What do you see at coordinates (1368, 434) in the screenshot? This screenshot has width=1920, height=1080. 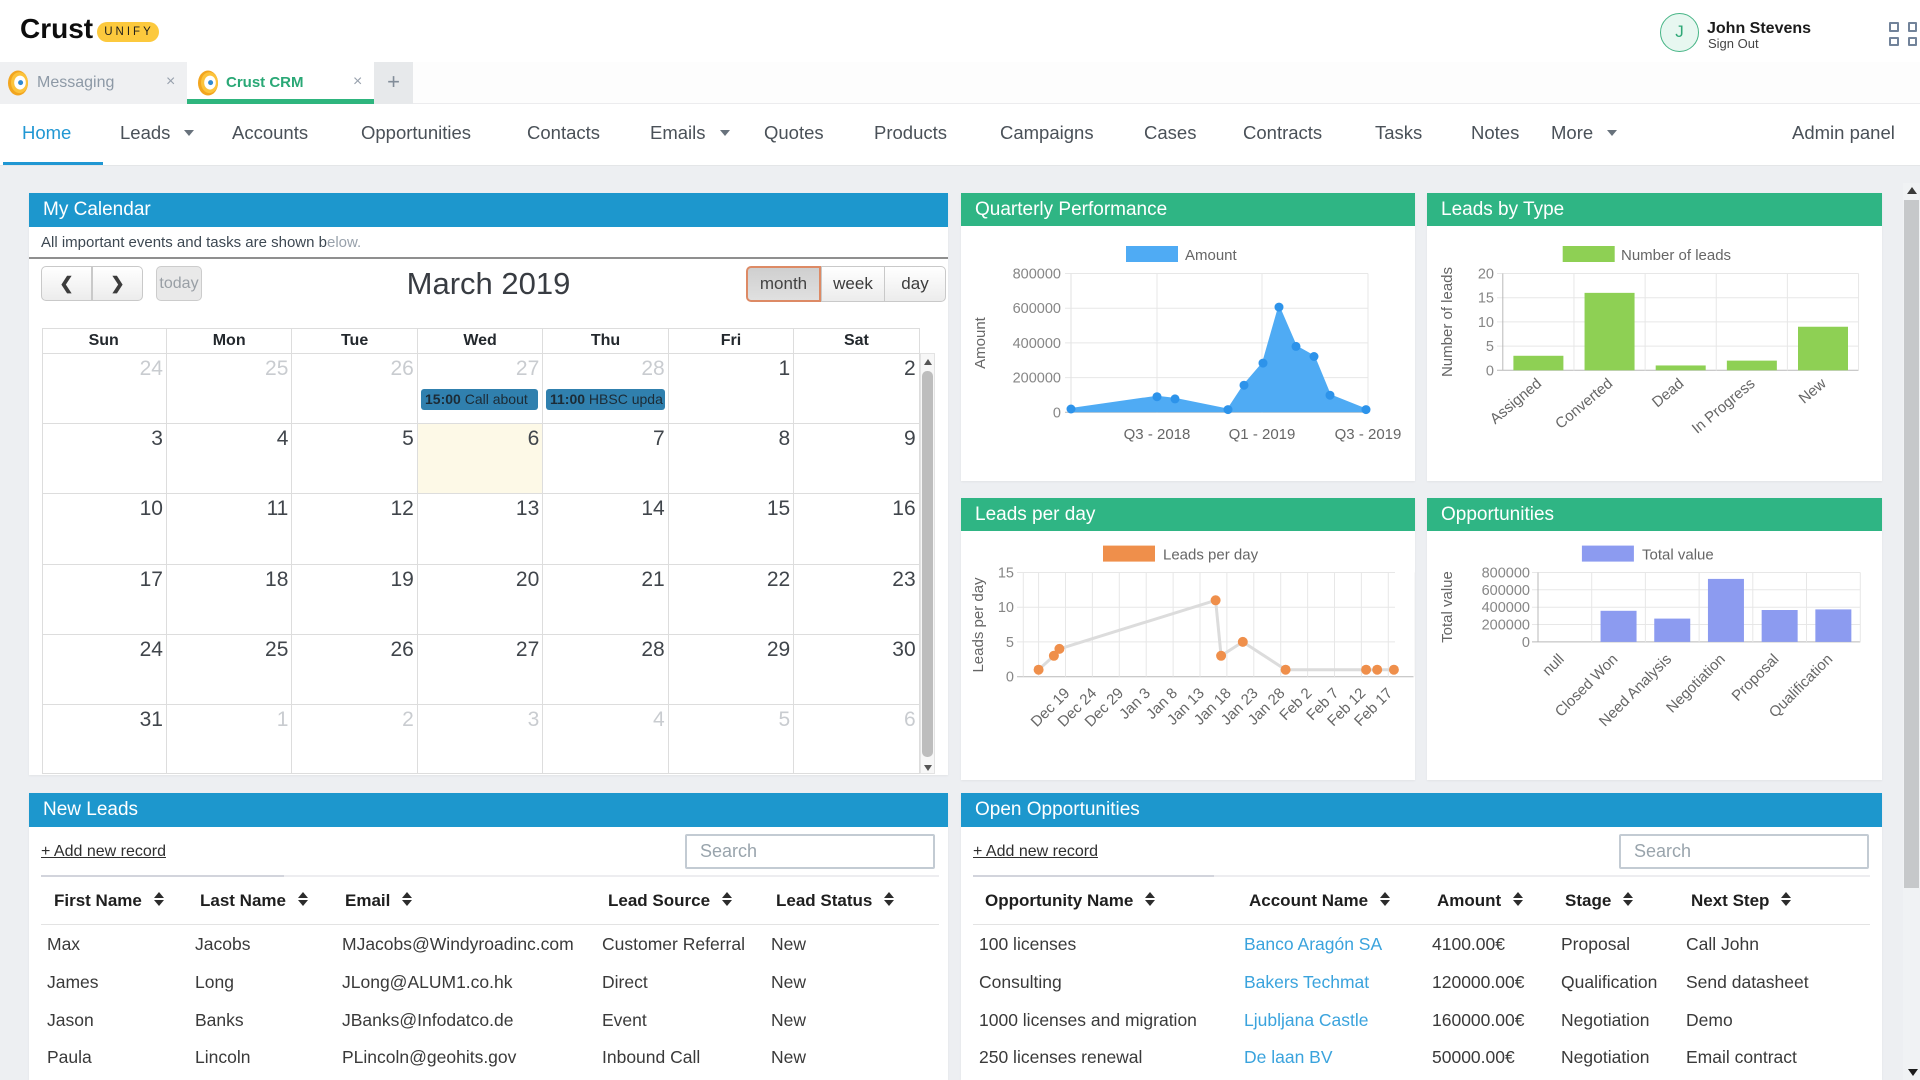 I see `svg-text: Q3 - 2019` at bounding box center [1368, 434].